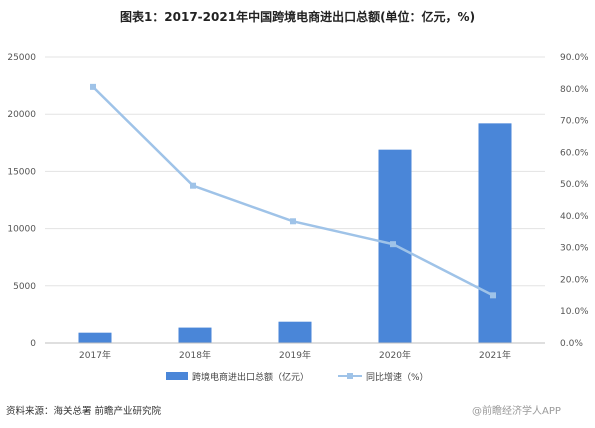  Describe the element at coordinates (574, 122) in the screenshot. I see `y-right-tick-label: 70.0%` at that location.